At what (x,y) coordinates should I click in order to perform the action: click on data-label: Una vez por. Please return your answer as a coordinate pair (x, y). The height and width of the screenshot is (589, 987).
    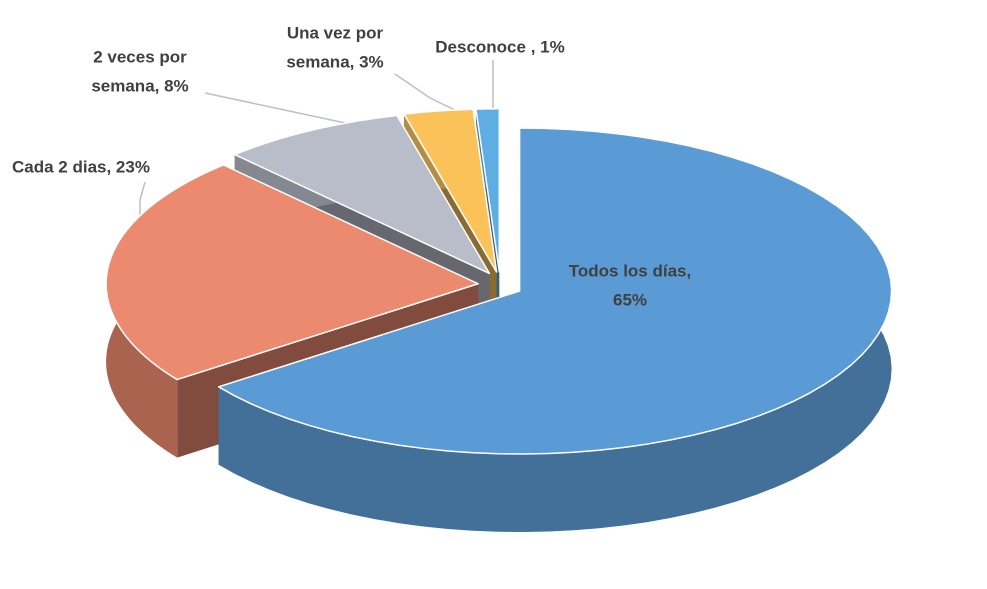
    Looking at the image, I should click on (335, 32).